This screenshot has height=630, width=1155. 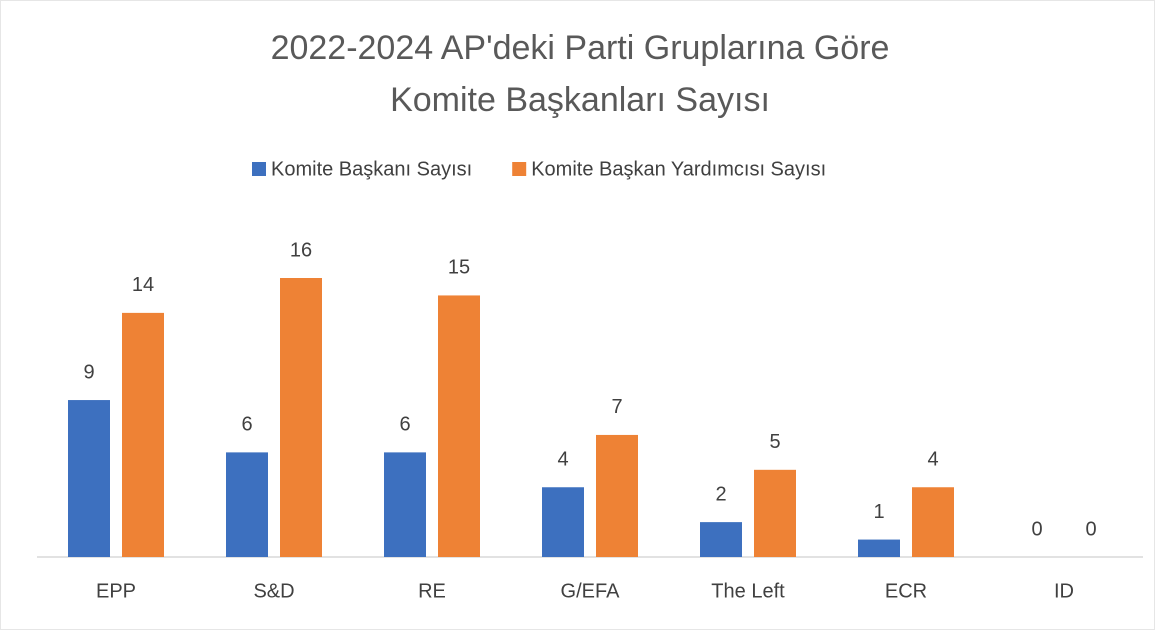 What do you see at coordinates (273, 591) in the screenshot?
I see `x-tick-label: S&D` at bounding box center [273, 591].